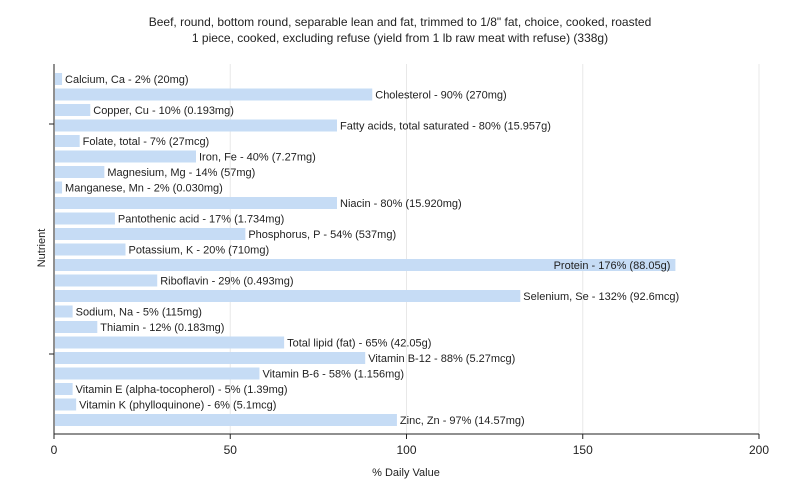 The height and width of the screenshot is (500, 800). I want to click on bar-label: Vitamin B-6 - 58% (1.156mg), so click(333, 375).